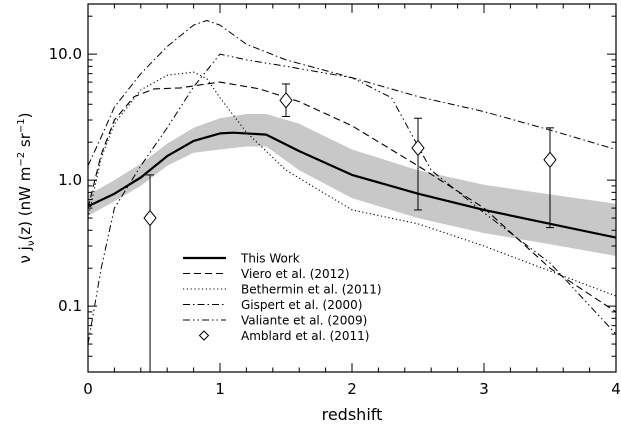 The height and width of the screenshot is (434, 621). I want to click on legend-label-4: Valiante et al. (2009), so click(304, 321).